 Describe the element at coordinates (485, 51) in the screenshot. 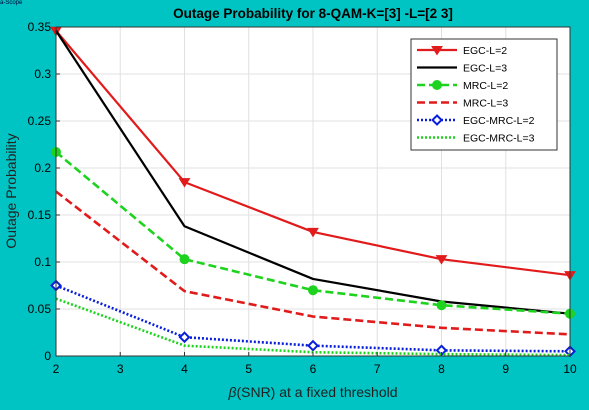

I see `legend-label: EGC-L=2` at that location.